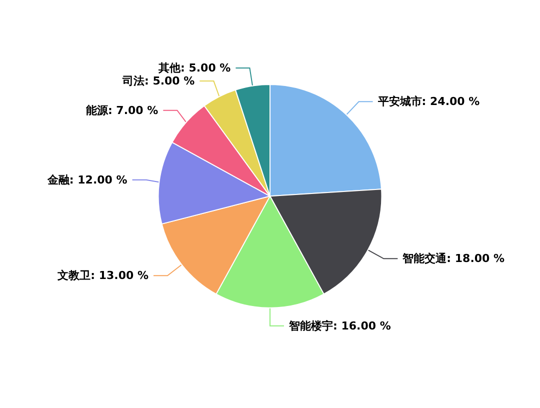 This screenshot has width=540, height=408. Describe the element at coordinates (194, 68) in the screenshot. I see `slice-label: 其他: 5.00 %` at that location.